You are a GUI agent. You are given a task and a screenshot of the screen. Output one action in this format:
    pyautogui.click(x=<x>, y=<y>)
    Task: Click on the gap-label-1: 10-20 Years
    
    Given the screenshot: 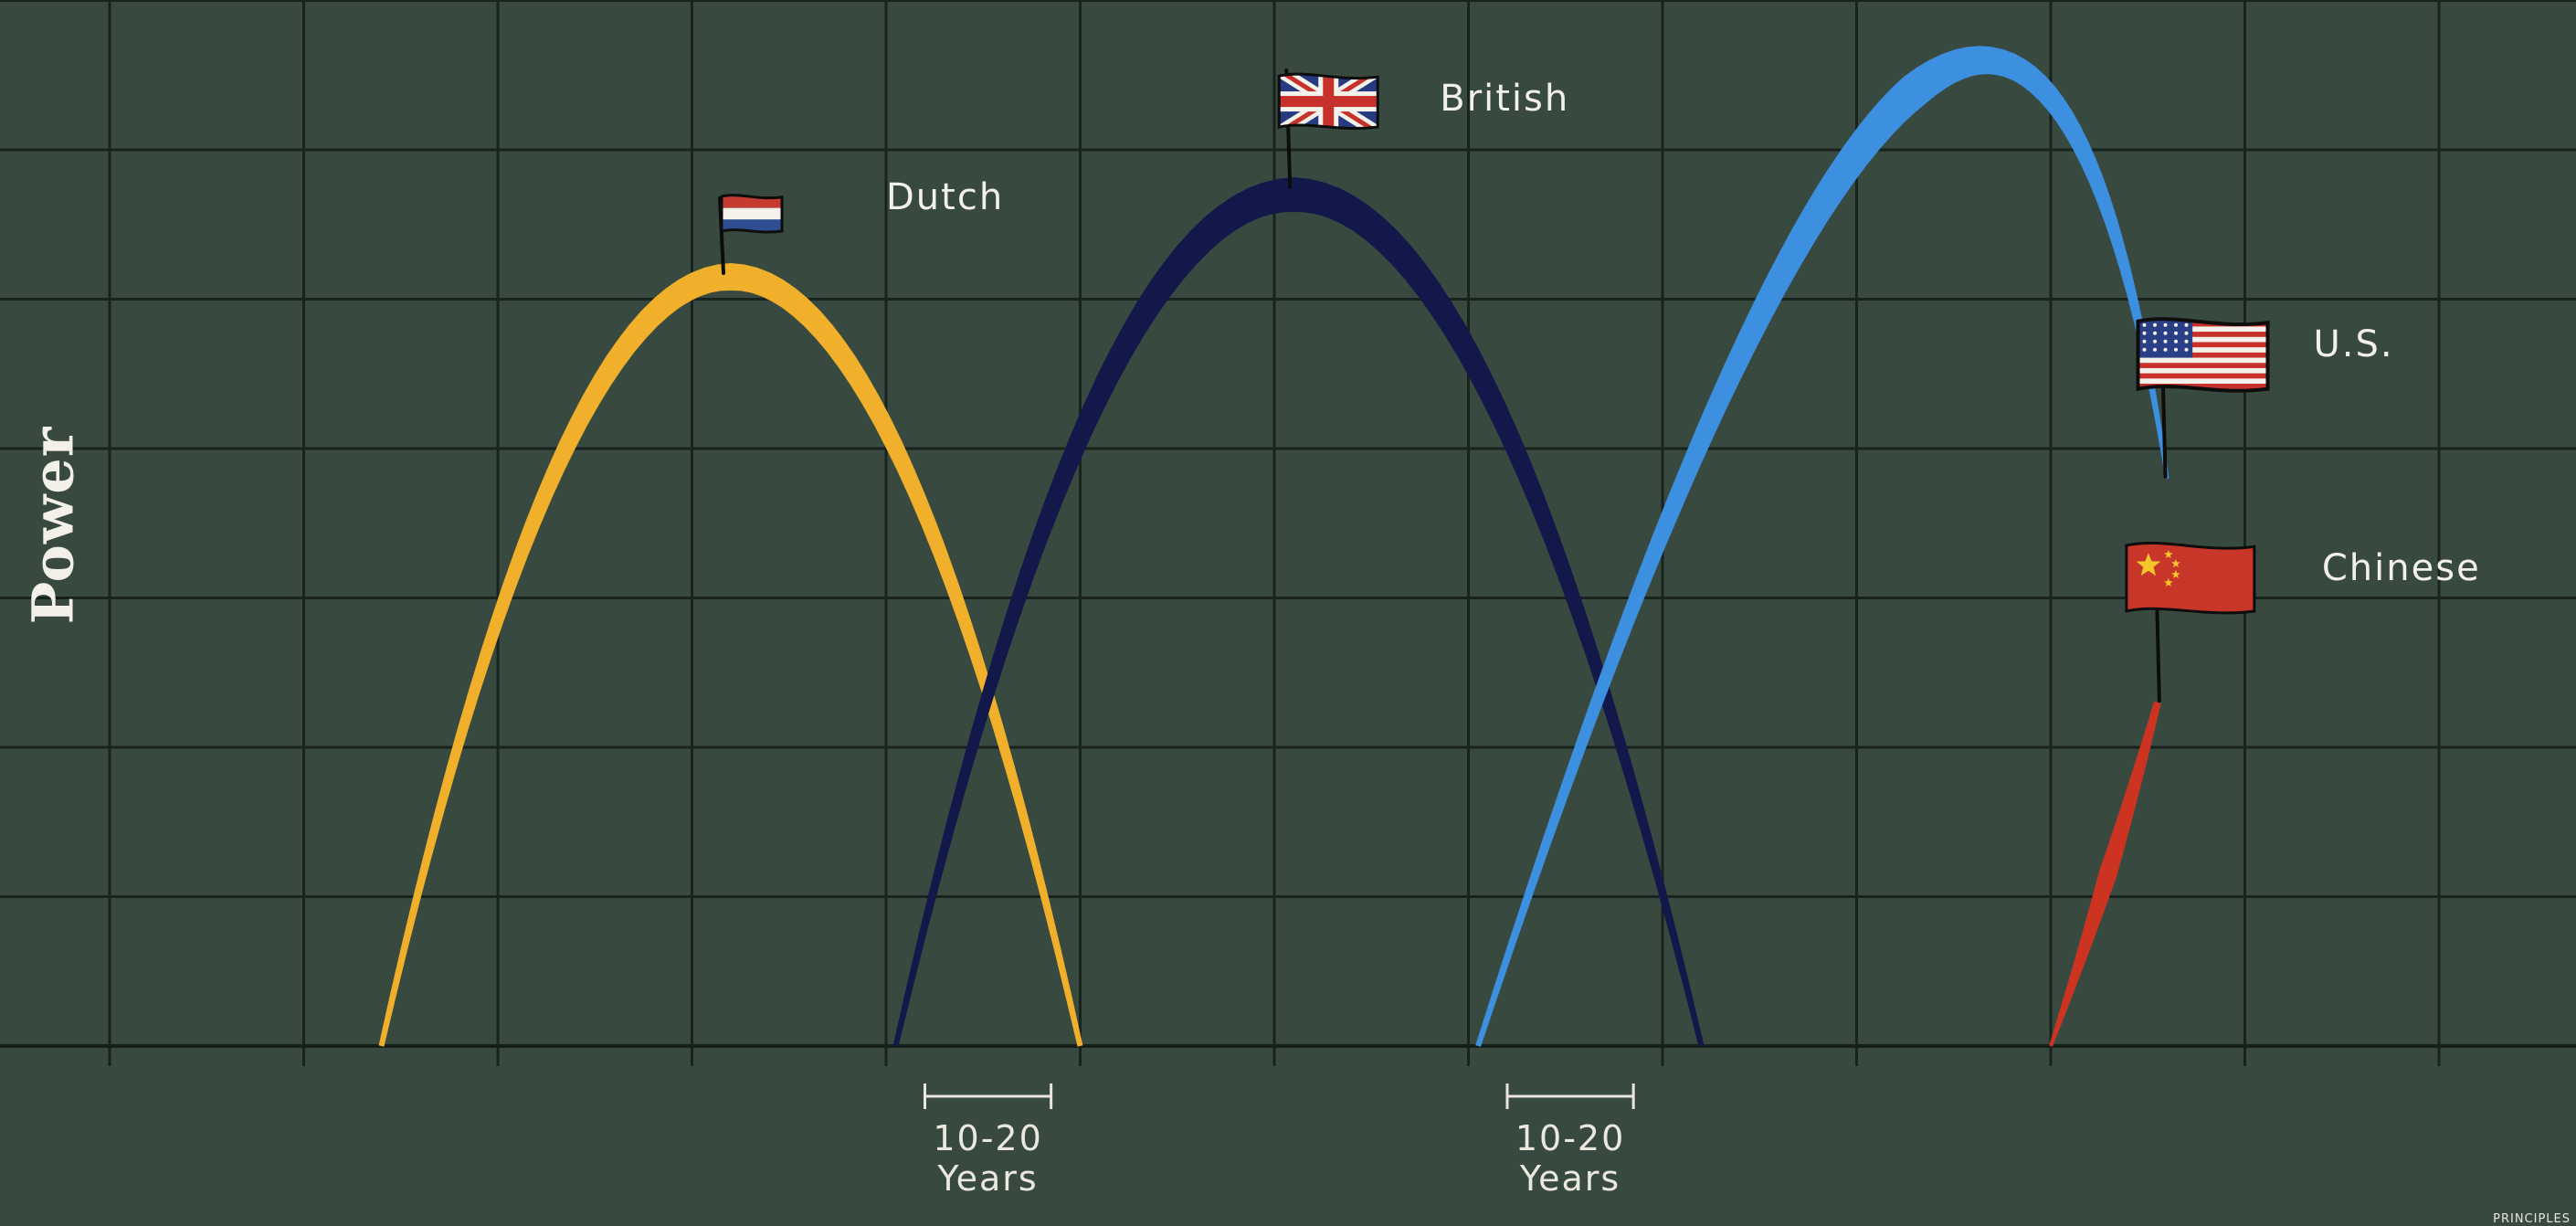 What is the action you would take?
    pyautogui.click(x=988, y=1159)
    